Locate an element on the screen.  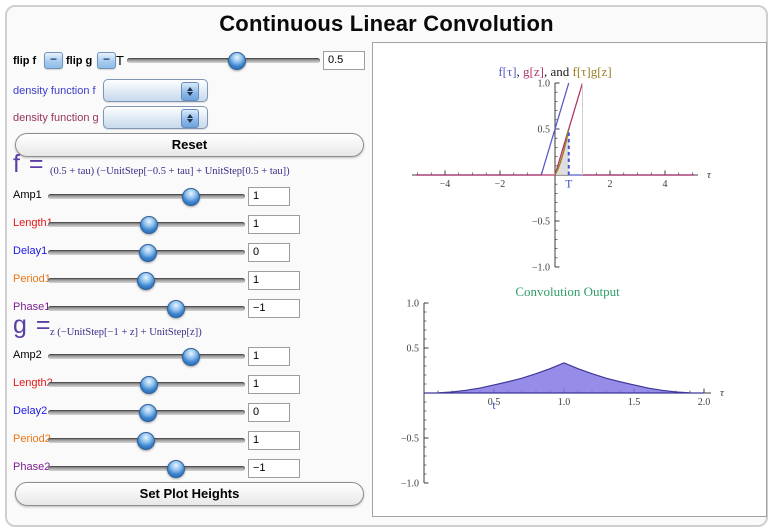
svg-text: 1.5 is located at coordinates (634, 402).